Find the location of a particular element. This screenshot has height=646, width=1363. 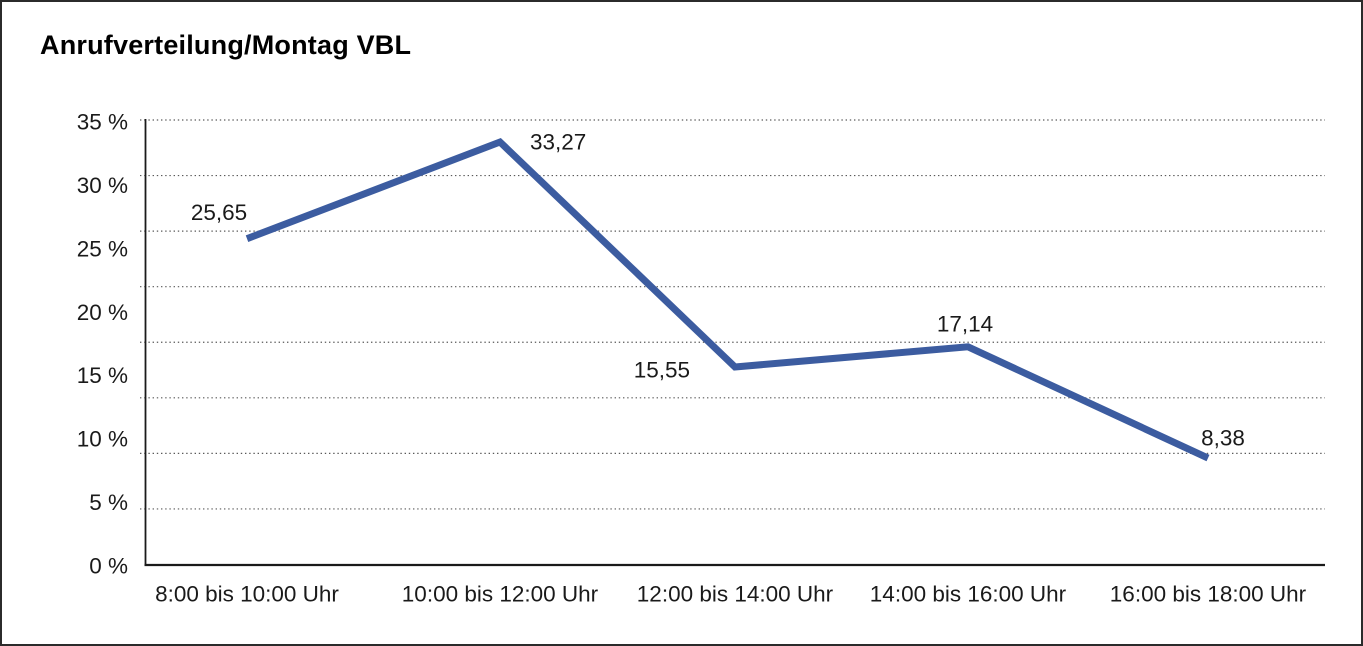

x-axis-tick-label: 8:00 bis 10:00 Uhr is located at coordinates (247, 594).